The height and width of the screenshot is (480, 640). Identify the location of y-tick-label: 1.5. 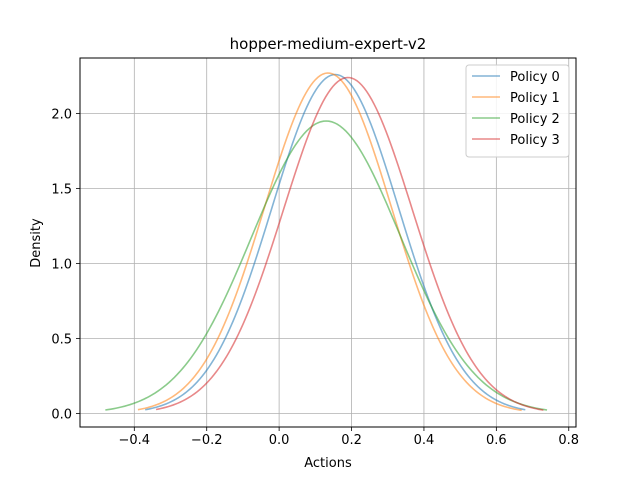
(61, 190).